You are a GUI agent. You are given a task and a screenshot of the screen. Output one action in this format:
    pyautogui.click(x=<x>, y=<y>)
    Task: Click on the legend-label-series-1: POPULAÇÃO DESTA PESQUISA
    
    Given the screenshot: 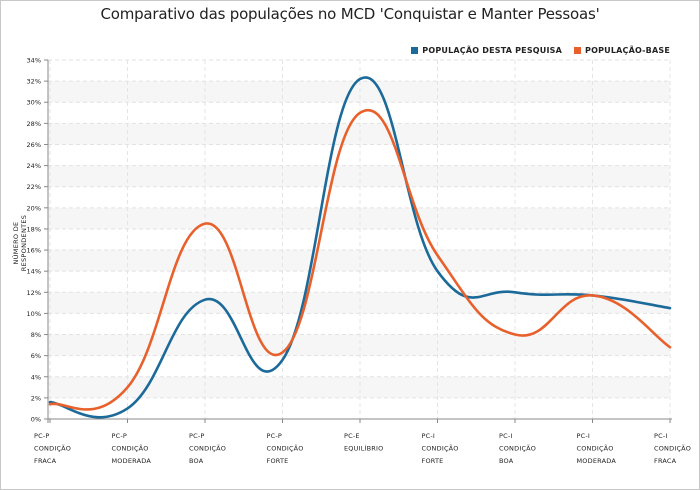 What is the action you would take?
    pyautogui.click(x=492, y=50)
    